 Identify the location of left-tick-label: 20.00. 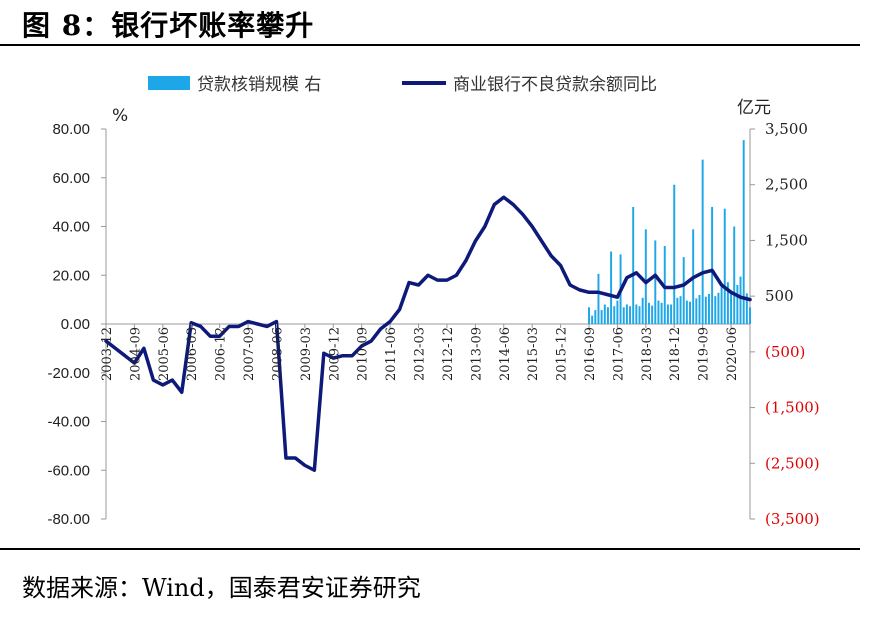
(71, 275).